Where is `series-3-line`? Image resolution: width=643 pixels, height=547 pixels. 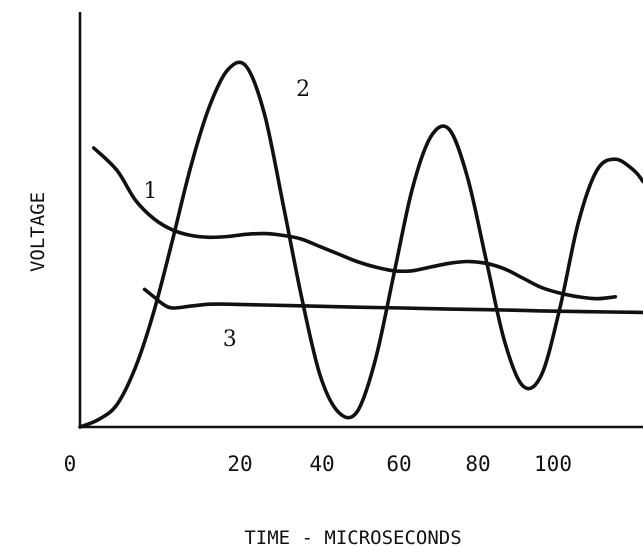
series-3-line is located at coordinates (392, 301).